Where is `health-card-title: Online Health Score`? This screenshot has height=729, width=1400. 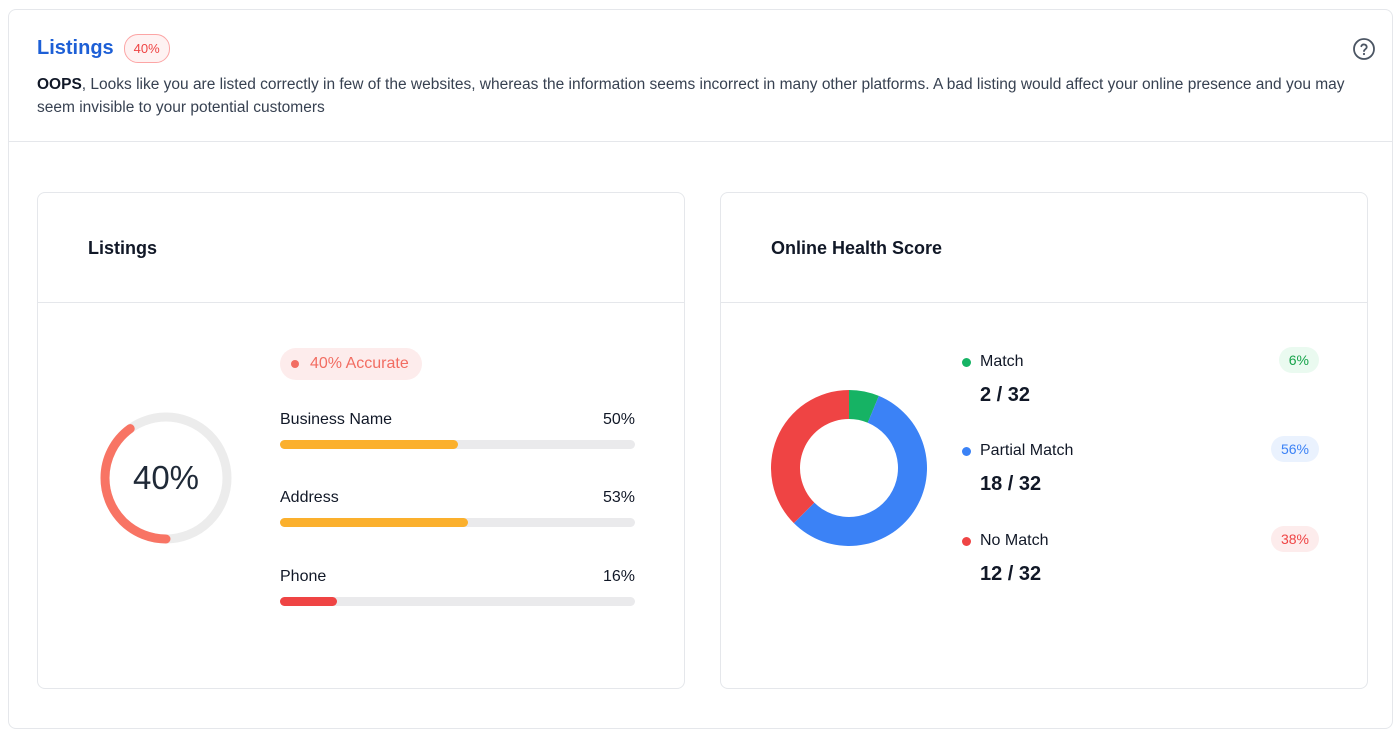 health-card-title: Online Health Score is located at coordinates (857, 248).